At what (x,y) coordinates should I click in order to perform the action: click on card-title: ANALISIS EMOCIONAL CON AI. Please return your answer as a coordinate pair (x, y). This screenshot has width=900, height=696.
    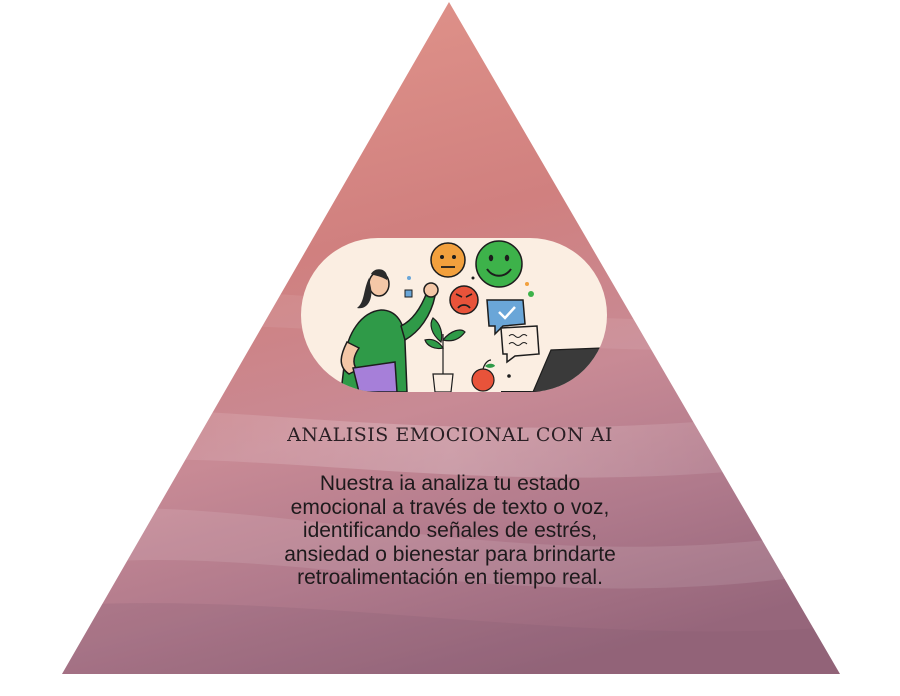
    Looking at the image, I should click on (450, 435).